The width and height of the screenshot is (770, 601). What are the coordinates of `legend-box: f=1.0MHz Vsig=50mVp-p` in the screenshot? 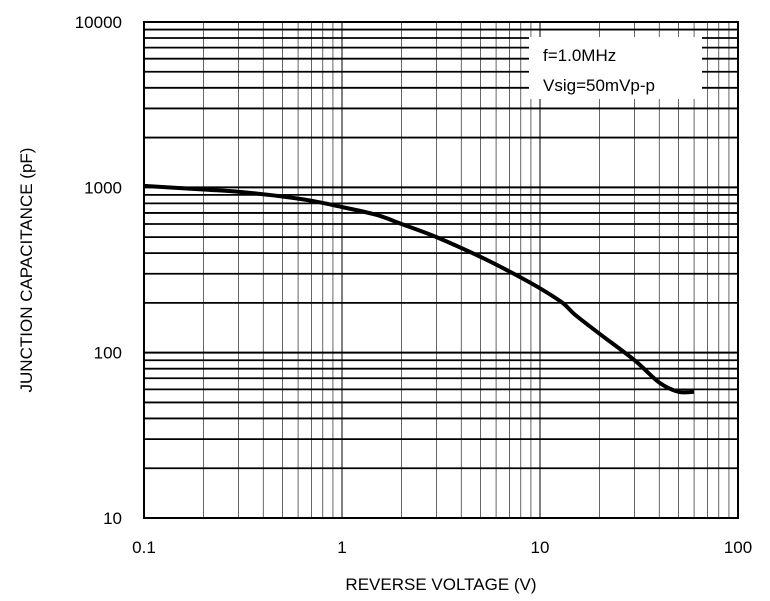 It's located at (615, 68).